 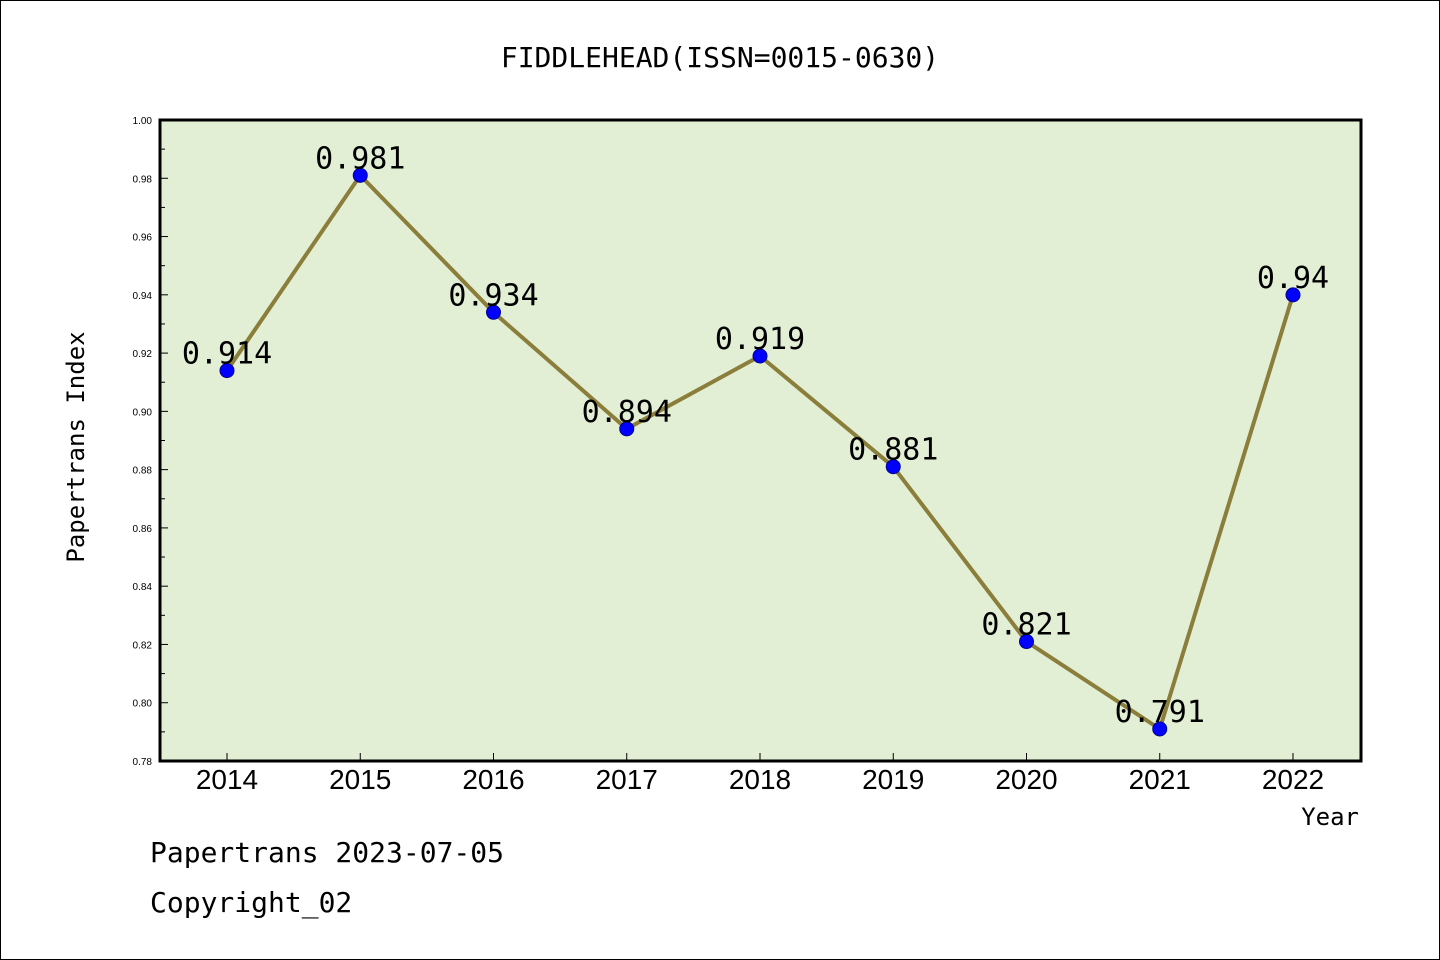 What do you see at coordinates (627, 412) in the screenshot?
I see `data-label-2017: 0.894` at bounding box center [627, 412].